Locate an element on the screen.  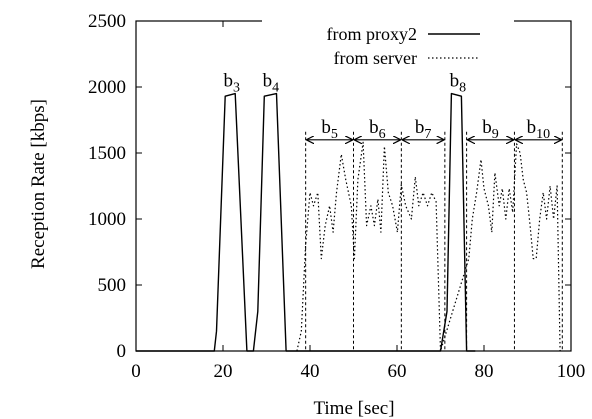
peak-label: b3 is located at coordinates (231, 83).